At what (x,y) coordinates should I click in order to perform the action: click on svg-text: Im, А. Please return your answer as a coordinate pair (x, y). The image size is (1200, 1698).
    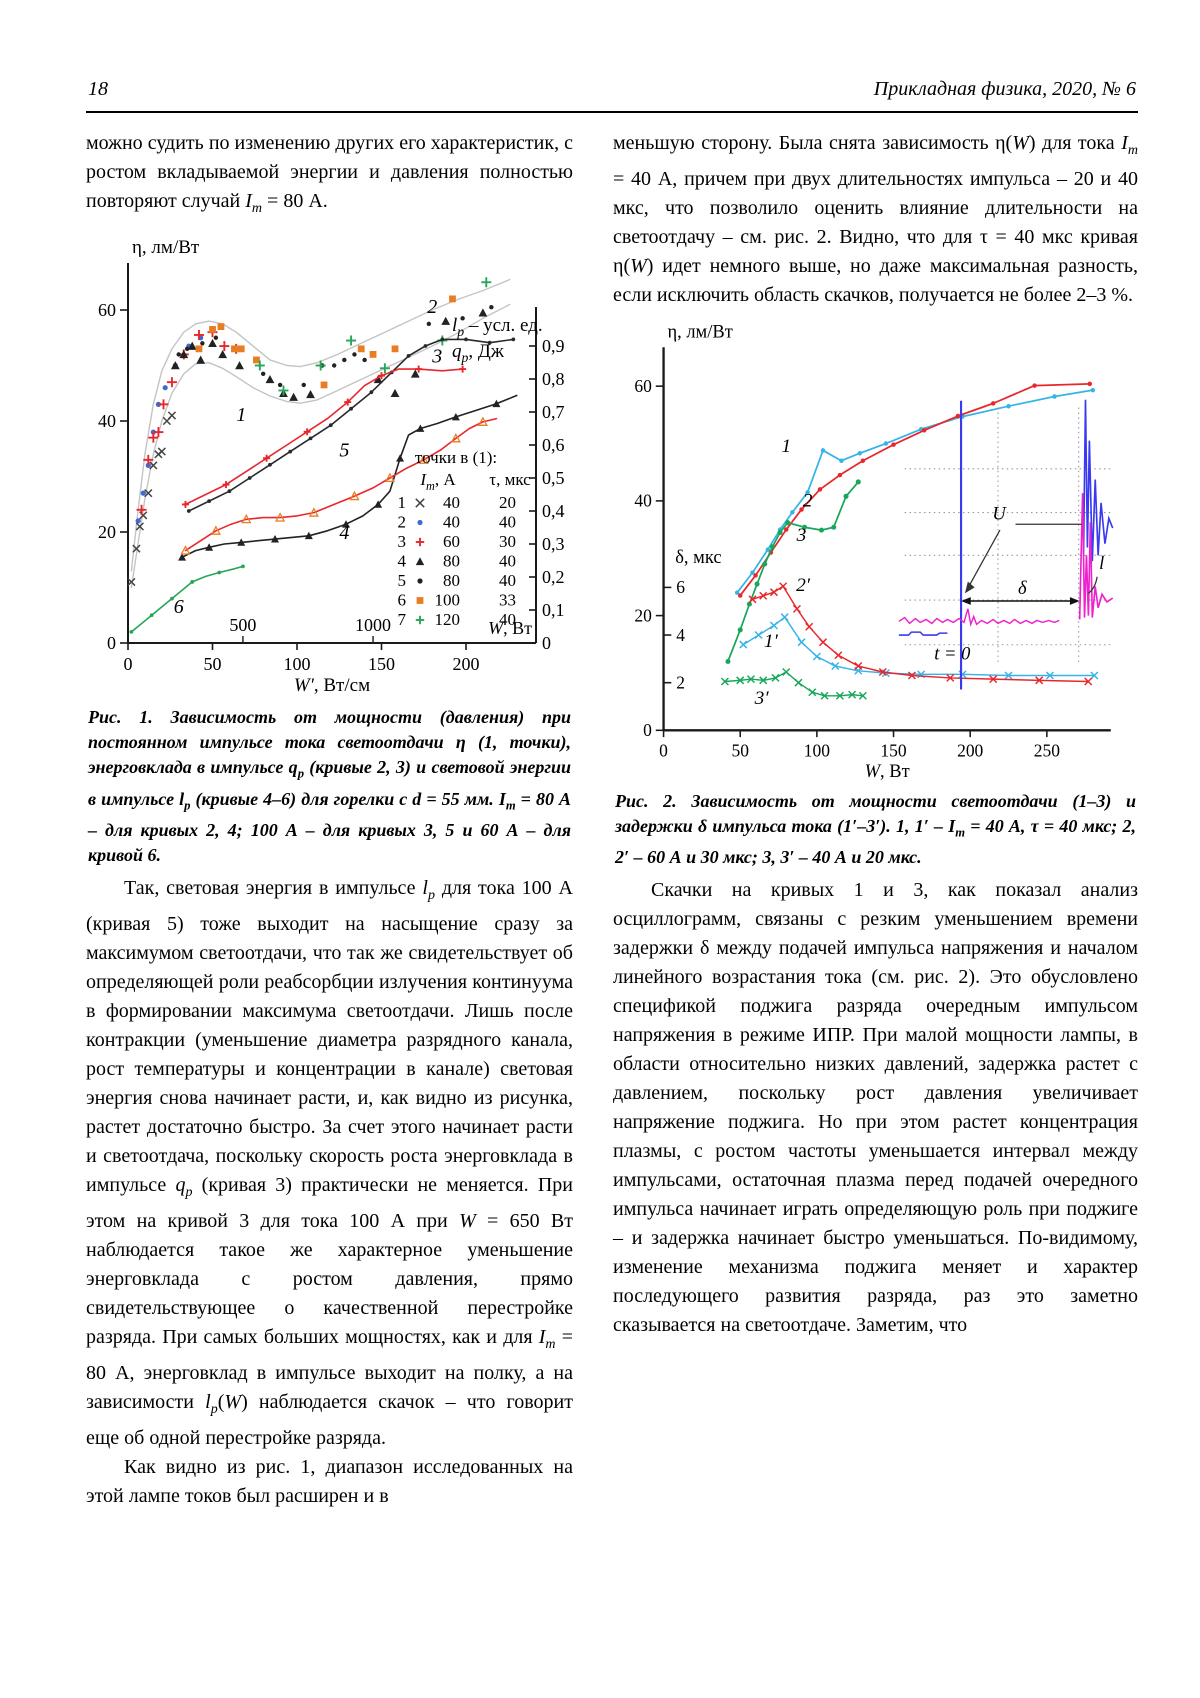
    Looking at the image, I should click on (437, 481).